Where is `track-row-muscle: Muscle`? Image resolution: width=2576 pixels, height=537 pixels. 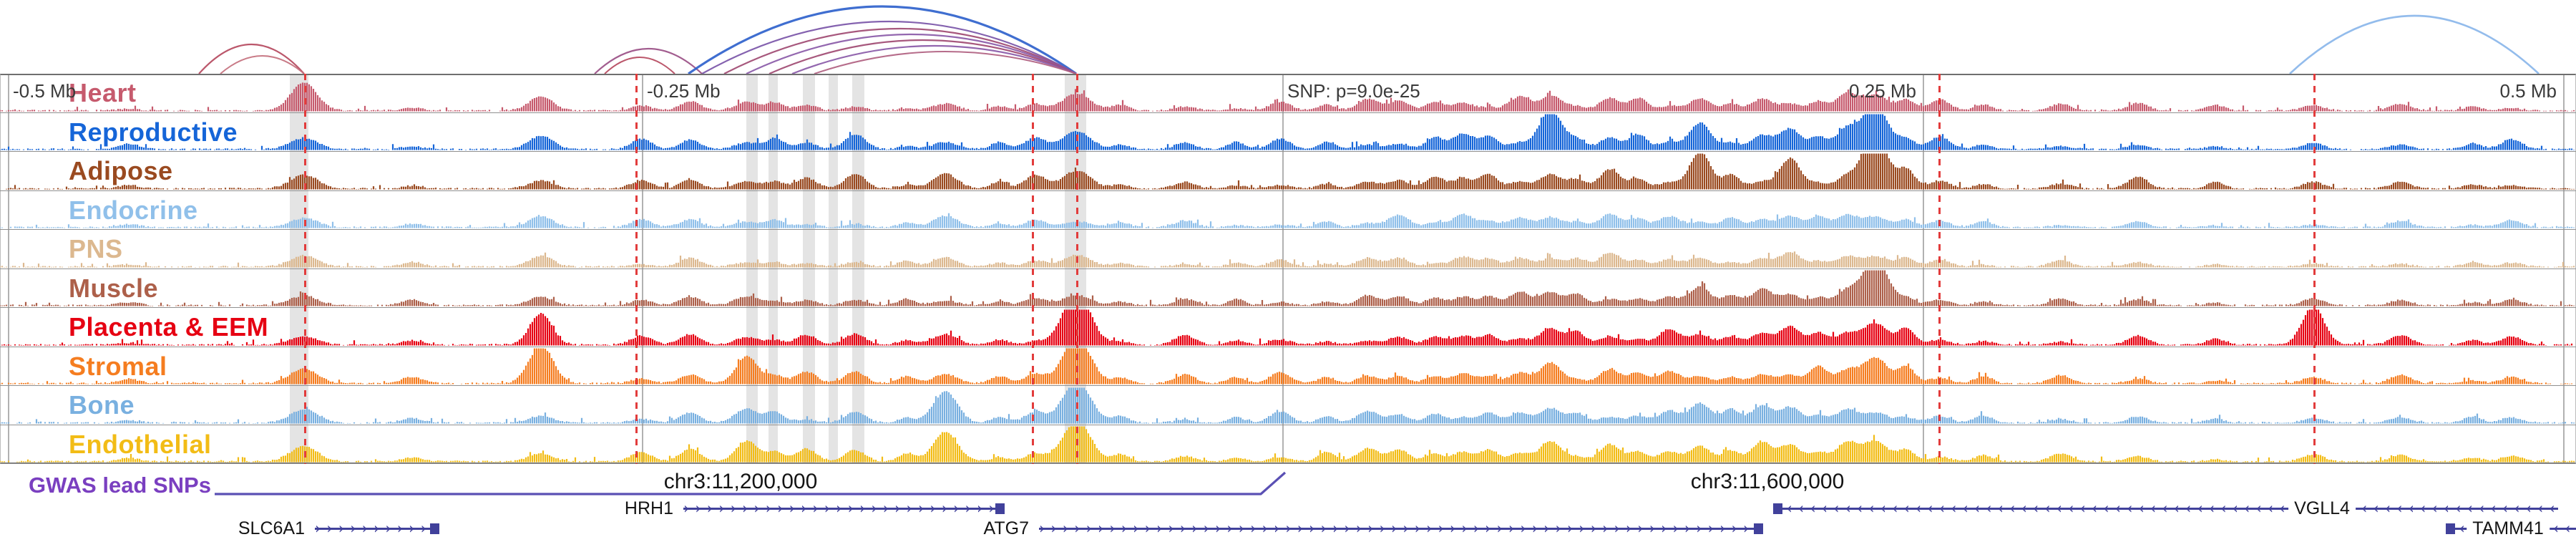 track-row-muscle: Muscle is located at coordinates (1288, 288).